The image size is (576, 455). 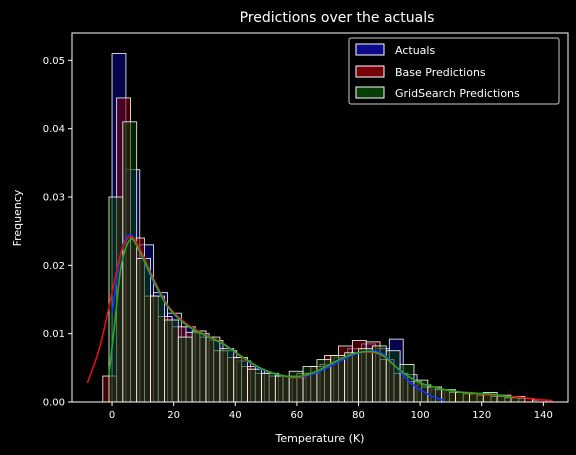 What do you see at coordinates (420, 415) in the screenshot?
I see `x-tick-label-100: 100` at bounding box center [420, 415].